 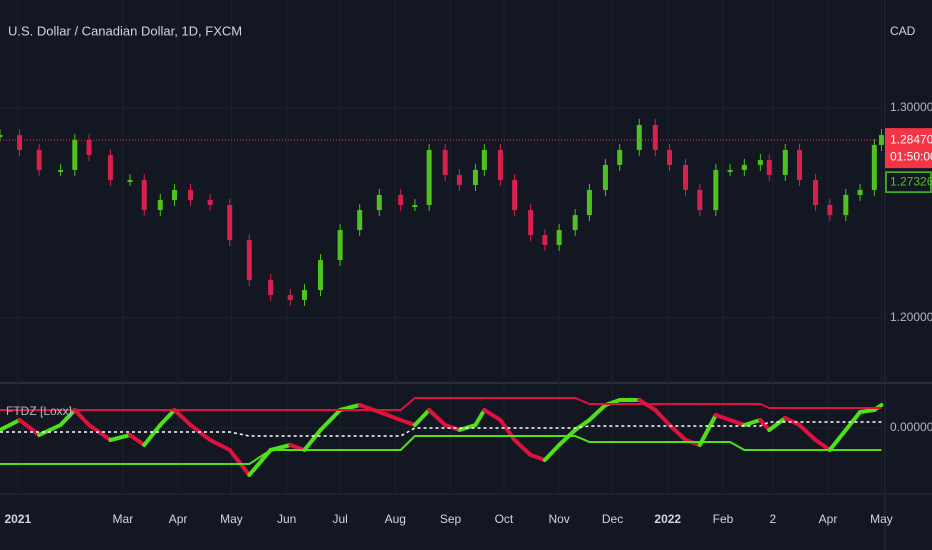 I want to click on x-tick-label: Sep, so click(x=451, y=519).